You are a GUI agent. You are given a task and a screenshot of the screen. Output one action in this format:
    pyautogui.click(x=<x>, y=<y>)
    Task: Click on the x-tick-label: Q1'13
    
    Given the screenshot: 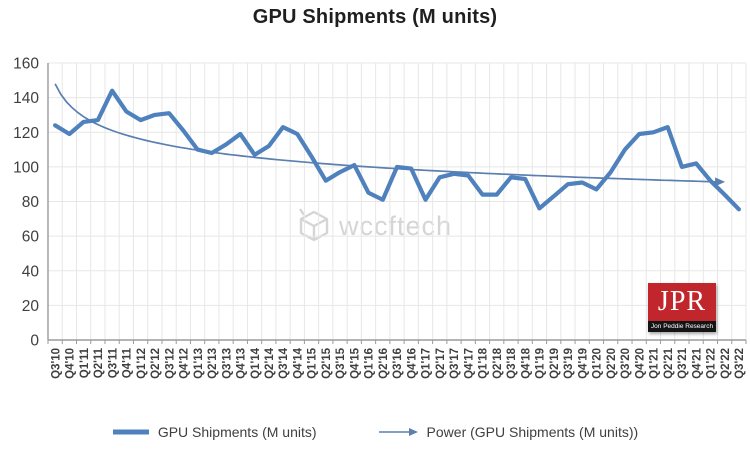 What is the action you would take?
    pyautogui.click(x=199, y=363)
    